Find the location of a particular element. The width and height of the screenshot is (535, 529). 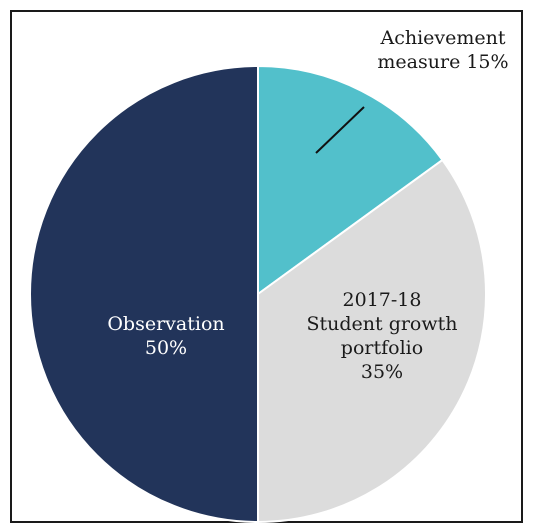

slice-label-line: Observation is located at coordinates (165, 324).